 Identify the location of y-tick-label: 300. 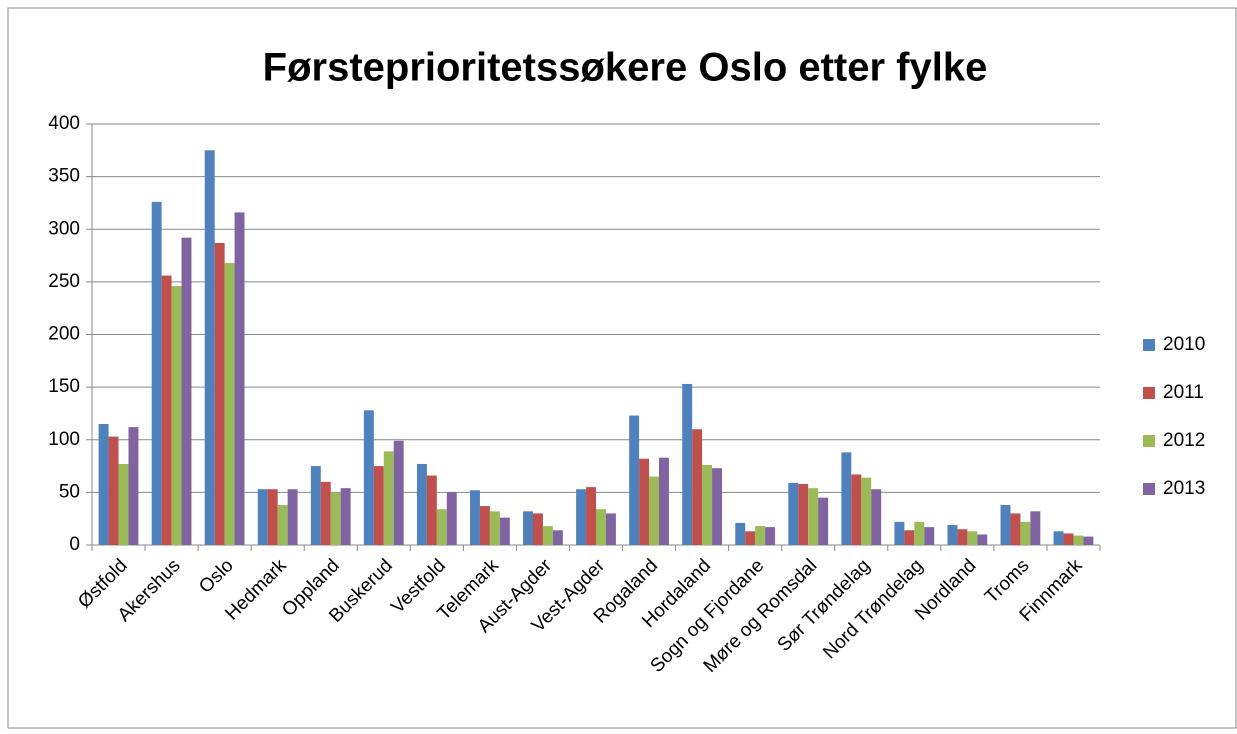
(64, 228).